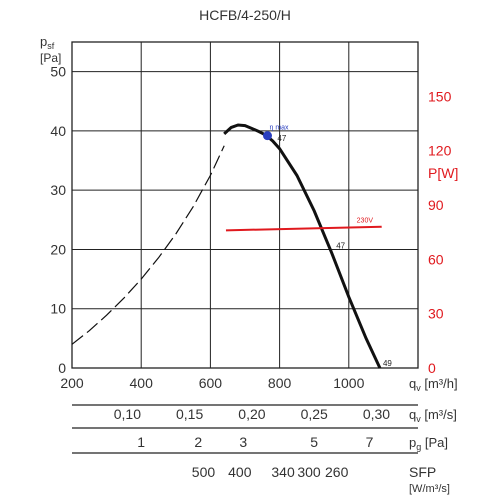 This screenshot has height=500, width=500. I want to click on secondary-tick-label: 0,25, so click(314, 414).